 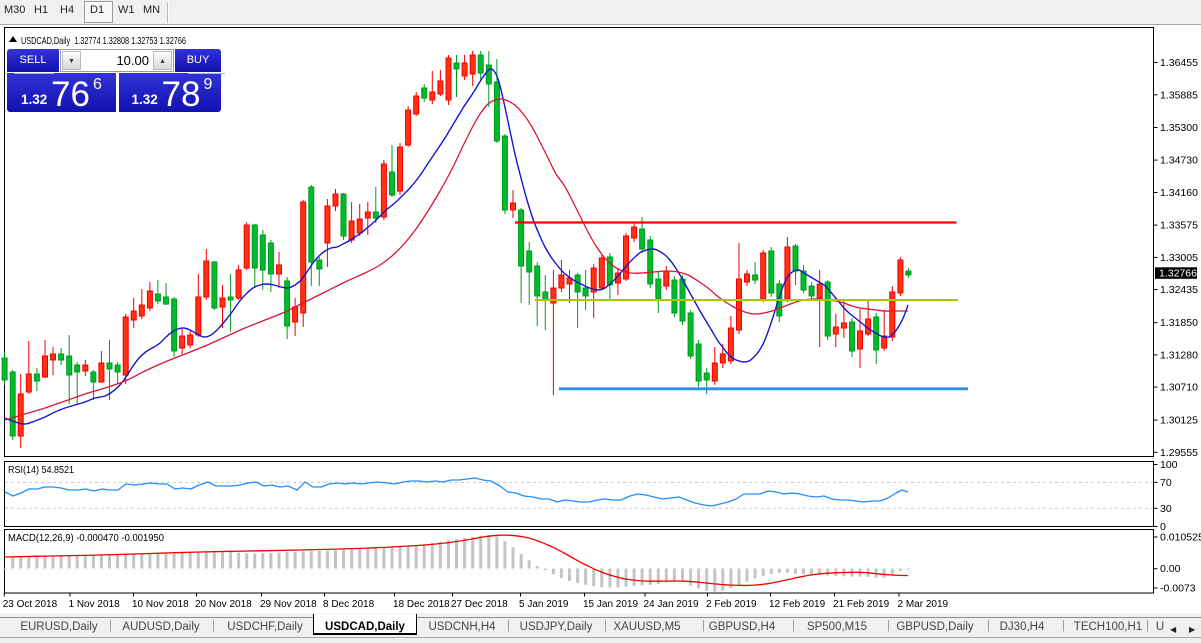 What do you see at coordinates (544, 604) in the screenshot?
I see `svg-text: 5 Jan 2019` at bounding box center [544, 604].